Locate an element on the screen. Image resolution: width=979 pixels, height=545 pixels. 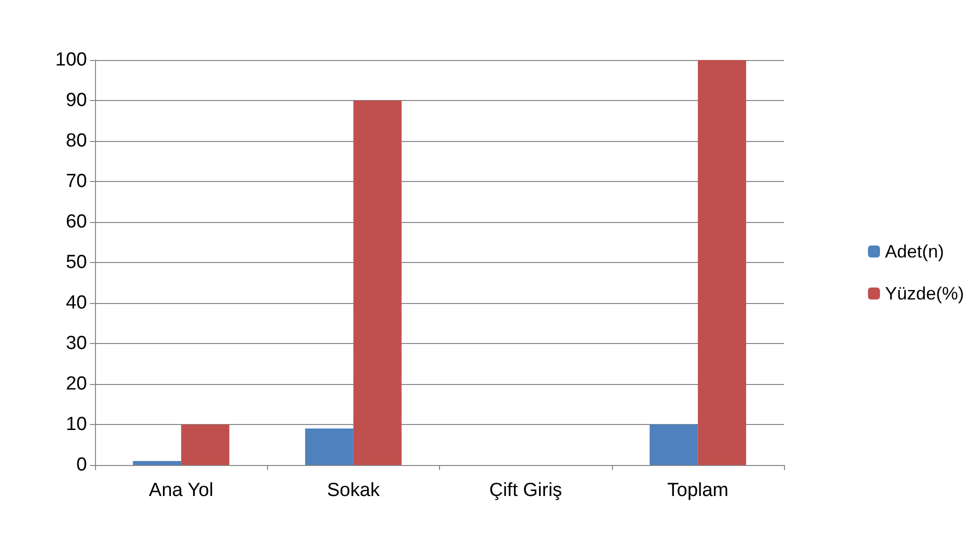
y-tick-label: 90 is located at coordinates (76, 100).